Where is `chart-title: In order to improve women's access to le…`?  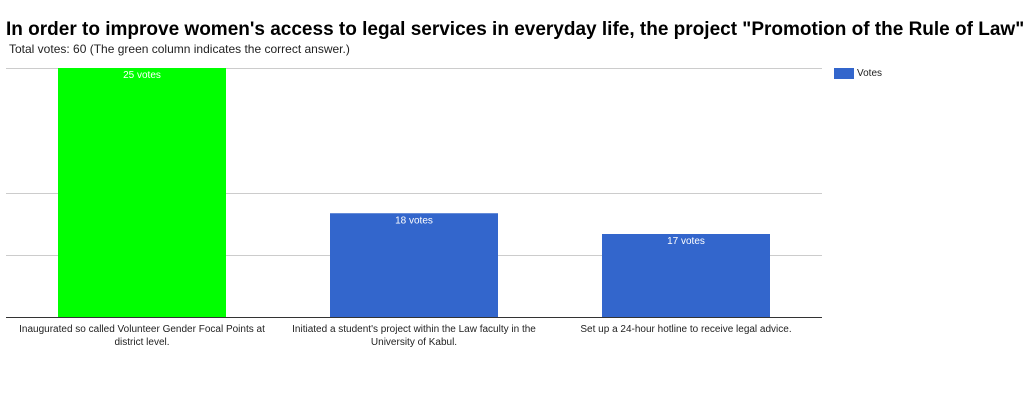
chart-title: In order to improve women's access to le… is located at coordinates (515, 29).